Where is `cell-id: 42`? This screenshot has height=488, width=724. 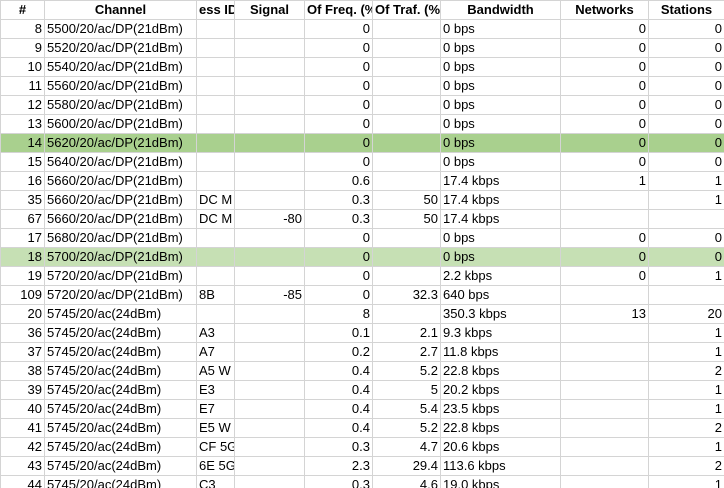 cell-id: 42 is located at coordinates (22, 447).